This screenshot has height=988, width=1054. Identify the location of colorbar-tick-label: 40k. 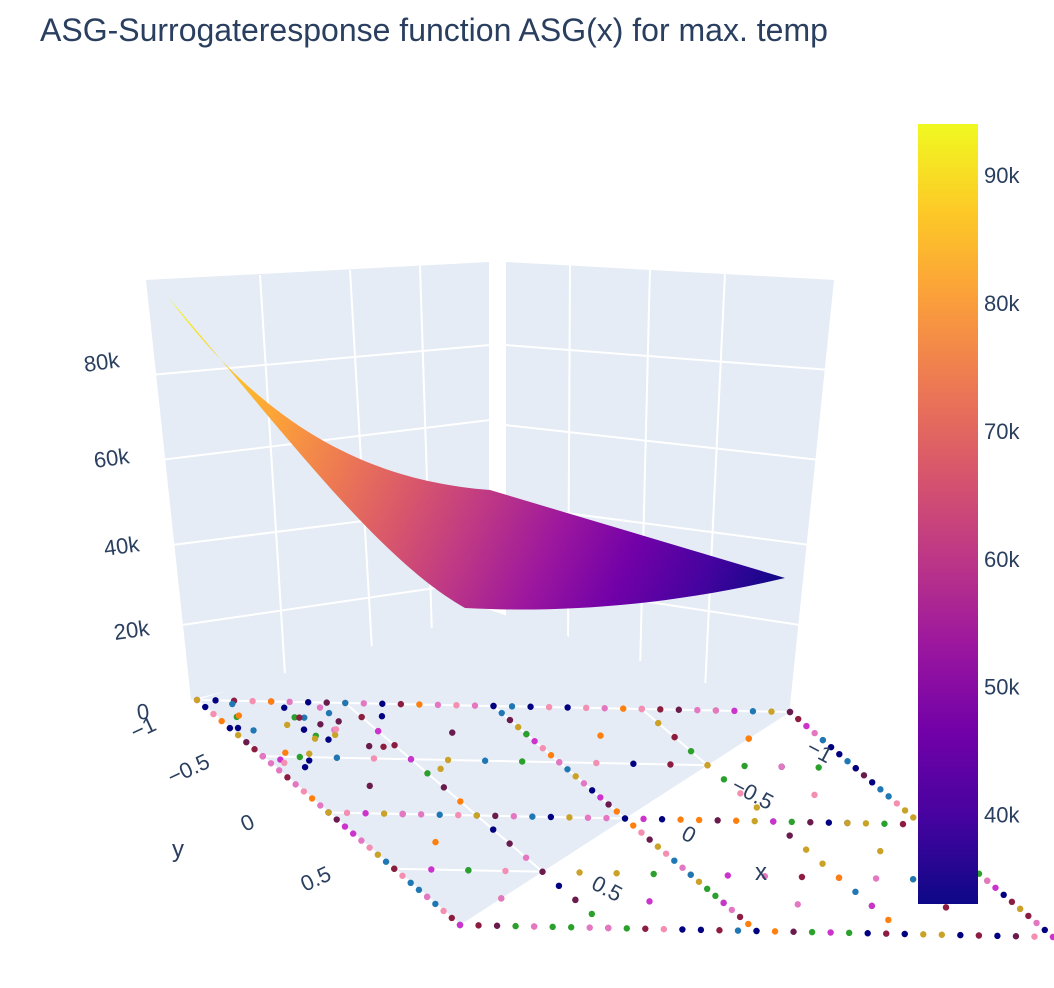
(1002, 814).